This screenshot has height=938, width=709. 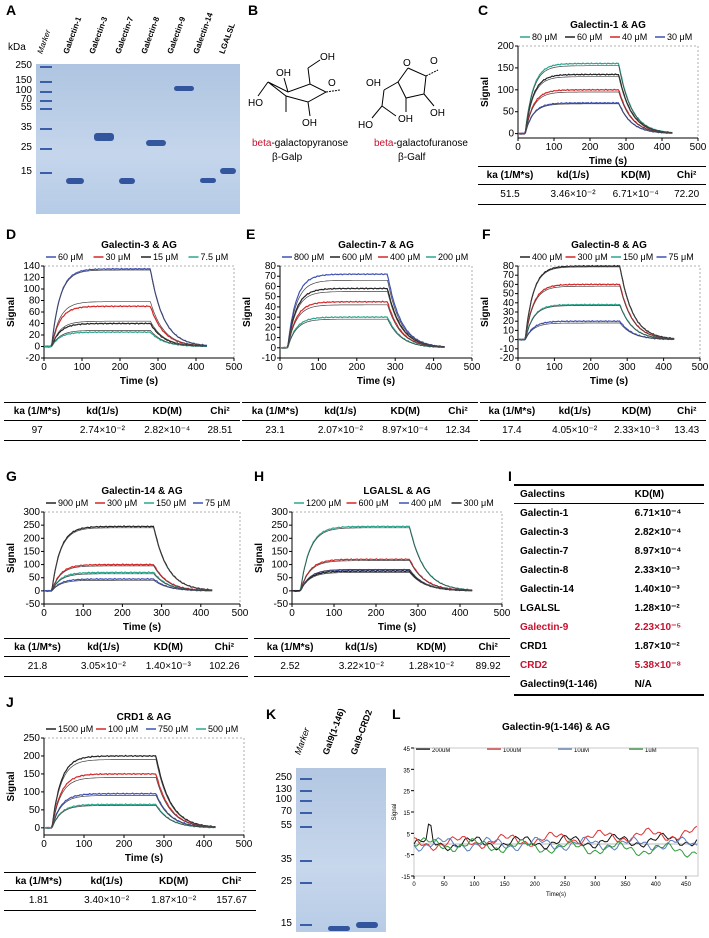 I want to click on table-header-cell: Chi², so click(x=219, y=411).